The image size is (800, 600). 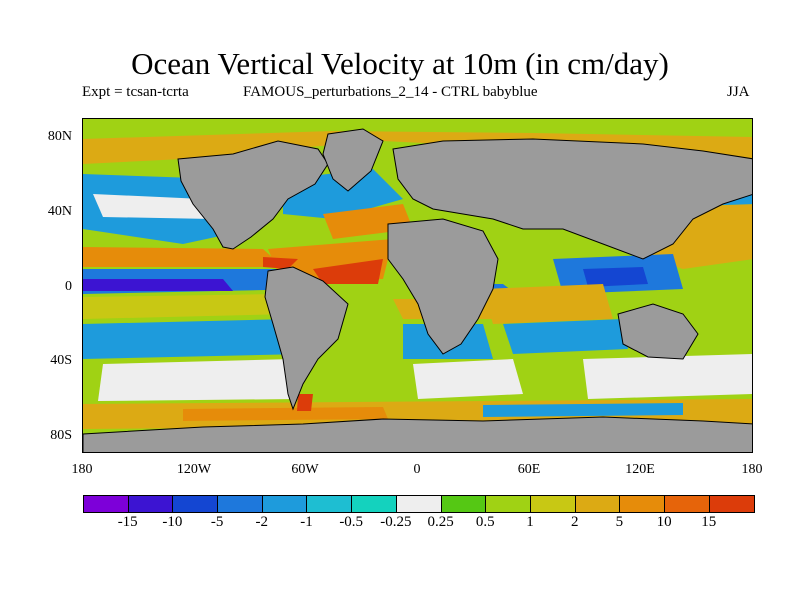 What do you see at coordinates (664, 522) in the screenshot?
I see `colorbar-label: 10` at bounding box center [664, 522].